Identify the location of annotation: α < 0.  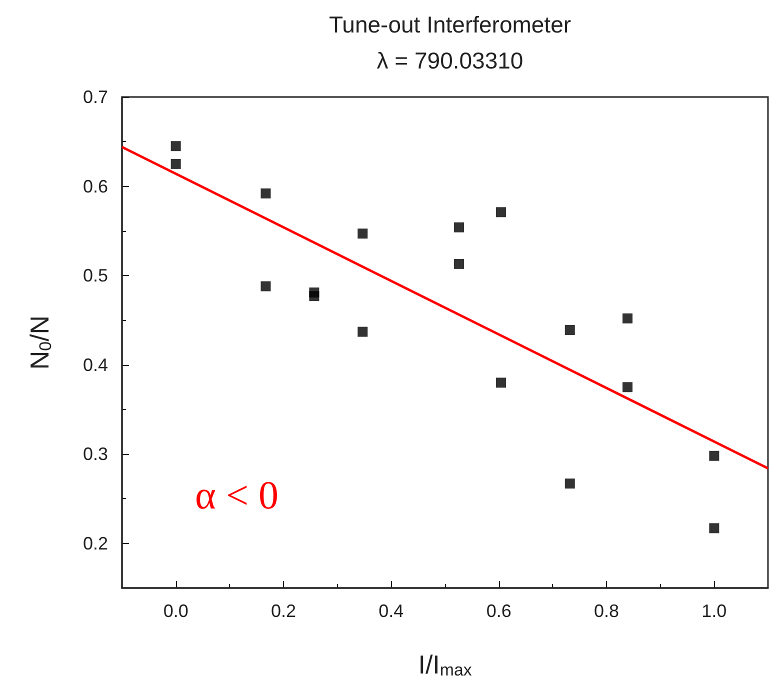
(237, 495).